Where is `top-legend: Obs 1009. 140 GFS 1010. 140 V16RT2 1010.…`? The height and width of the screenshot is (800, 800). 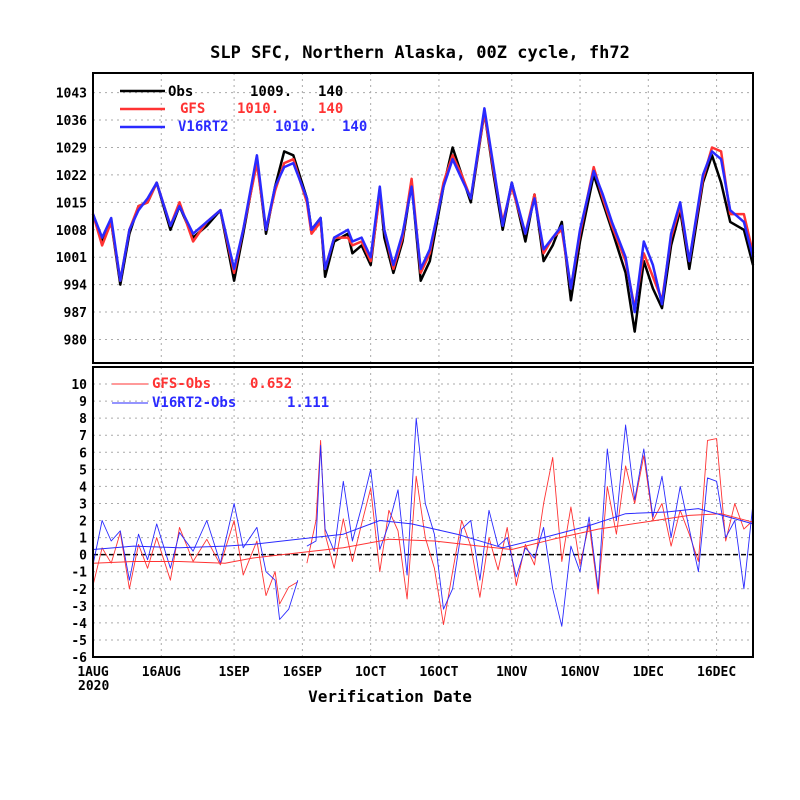 top-legend: Obs 1009. 140 GFS 1010. 140 V16RT2 1010.… is located at coordinates (243, 109).